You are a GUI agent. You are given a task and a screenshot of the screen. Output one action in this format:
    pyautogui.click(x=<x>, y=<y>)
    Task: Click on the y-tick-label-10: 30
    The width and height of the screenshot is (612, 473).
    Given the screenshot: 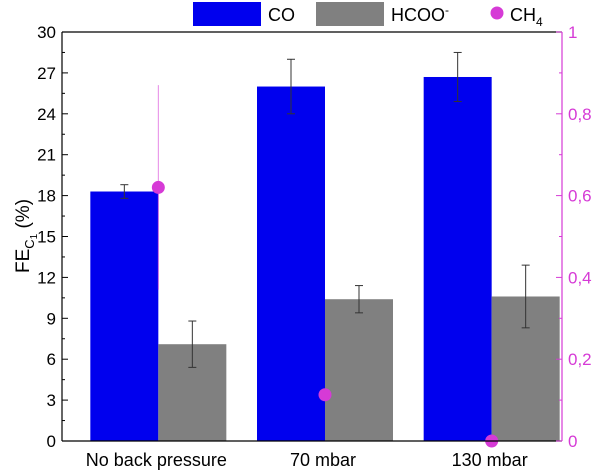 What is the action you would take?
    pyautogui.click(x=46, y=32)
    